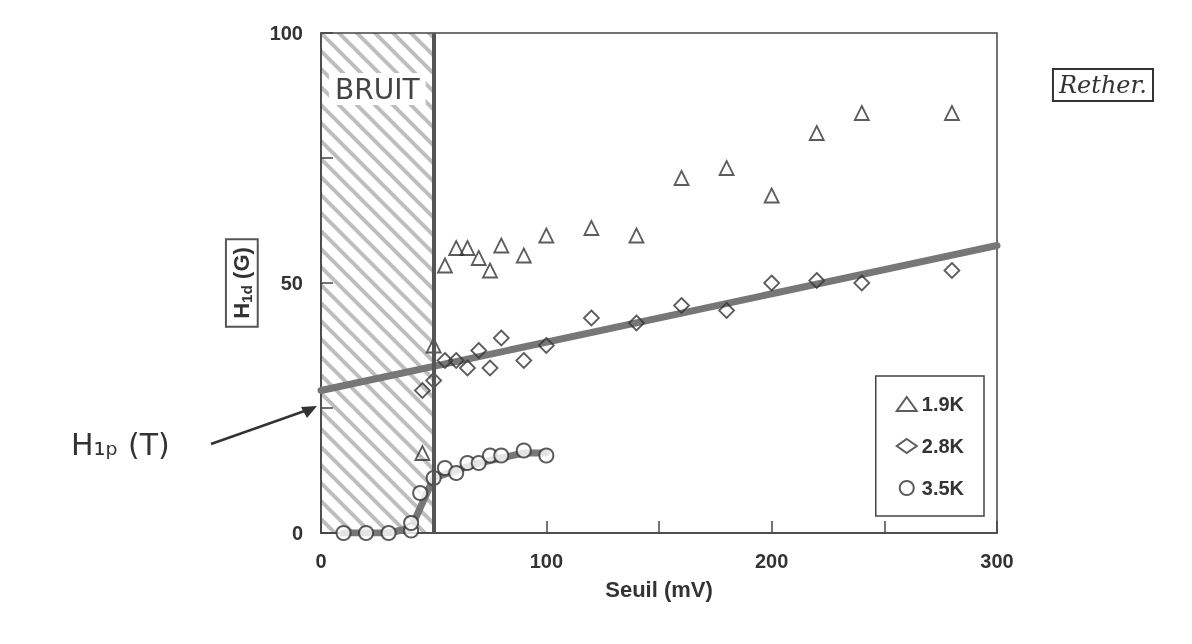 The image size is (1192, 644). I want to click on text: Rether., so click(1102, 85).